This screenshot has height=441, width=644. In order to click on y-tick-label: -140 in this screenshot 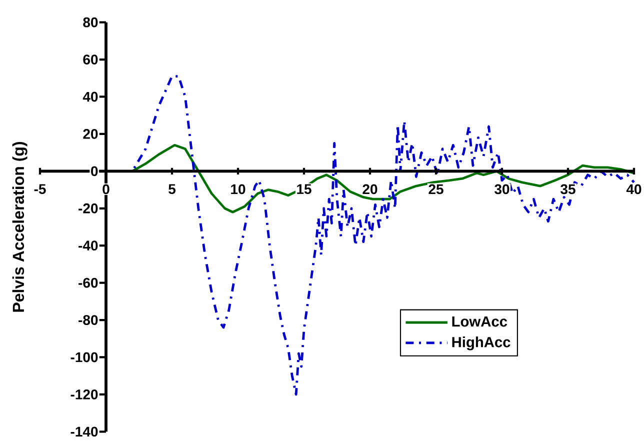, I will do `click(84, 431)`.